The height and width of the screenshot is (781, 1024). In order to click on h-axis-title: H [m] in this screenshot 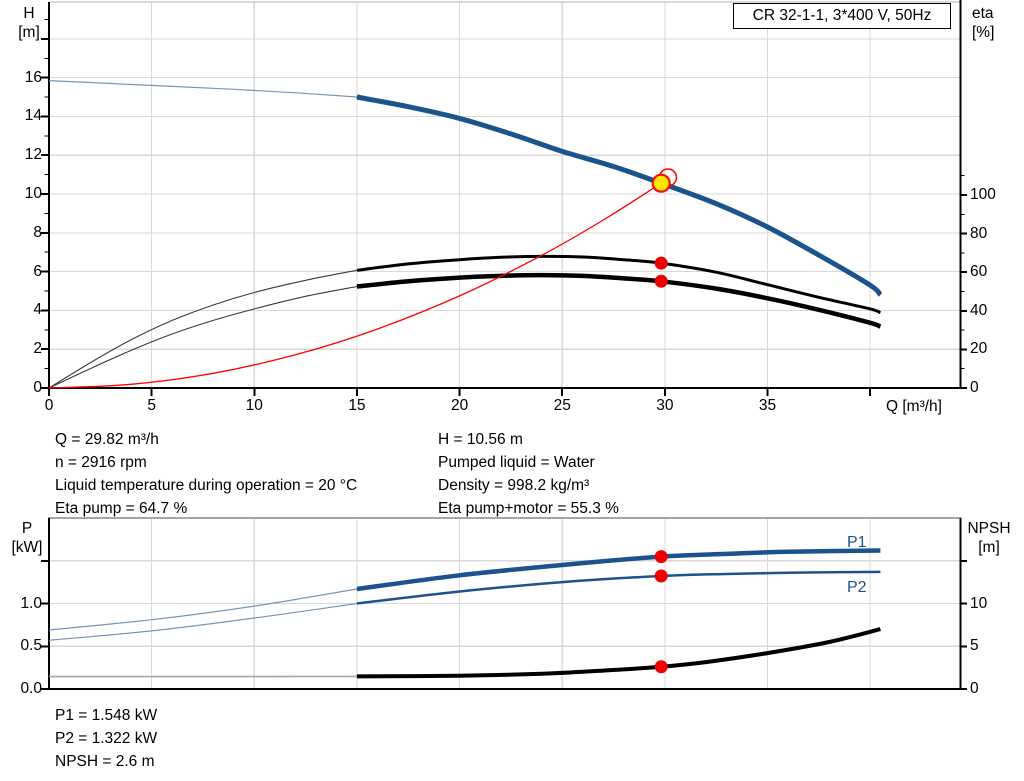, I will do `click(29, 23)`.